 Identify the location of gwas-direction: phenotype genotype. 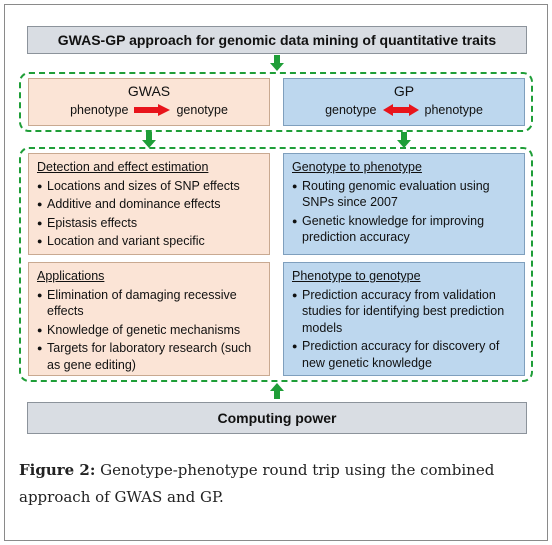
(149, 110).